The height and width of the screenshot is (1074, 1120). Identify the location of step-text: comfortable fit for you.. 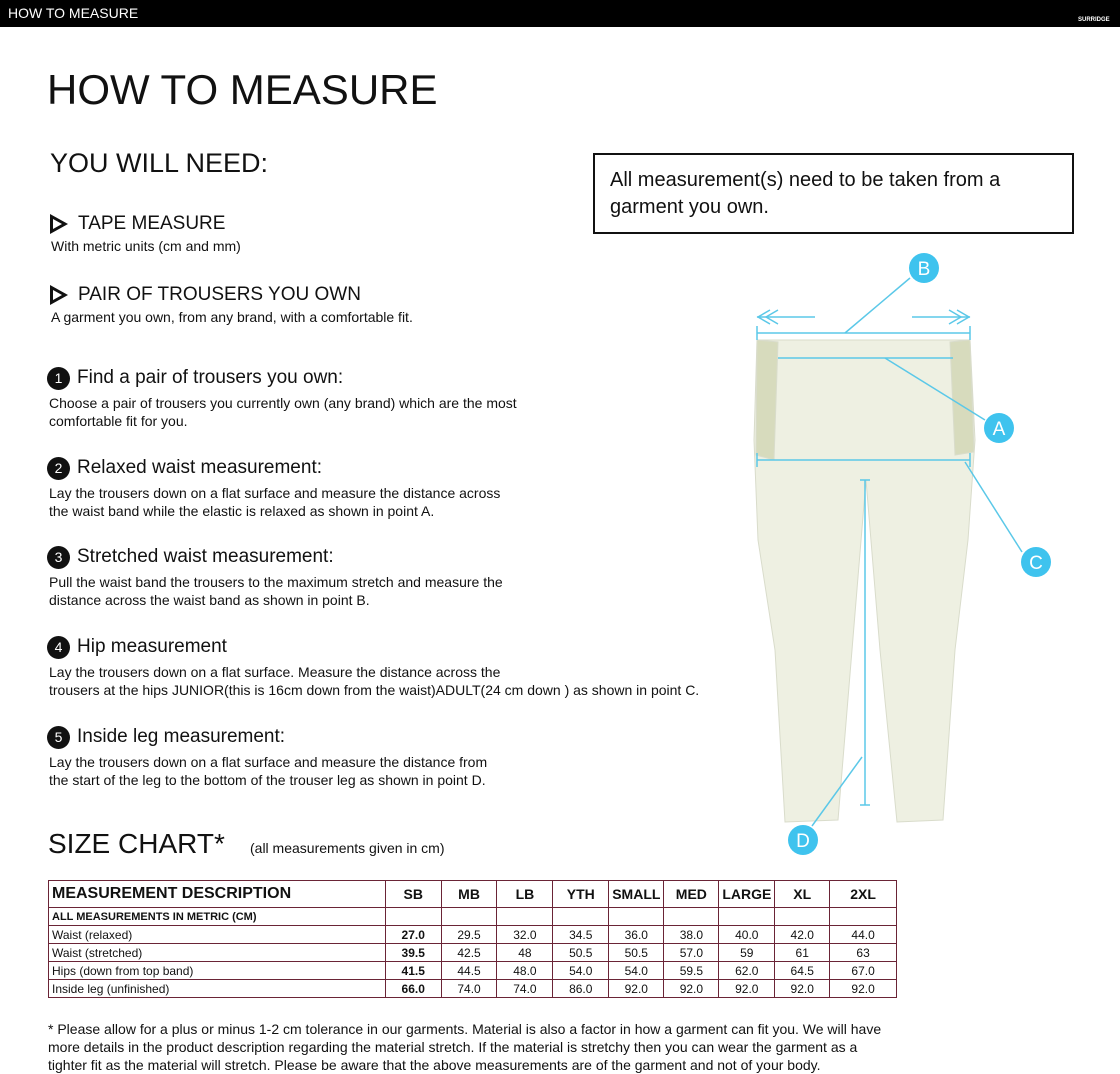
(118, 421).